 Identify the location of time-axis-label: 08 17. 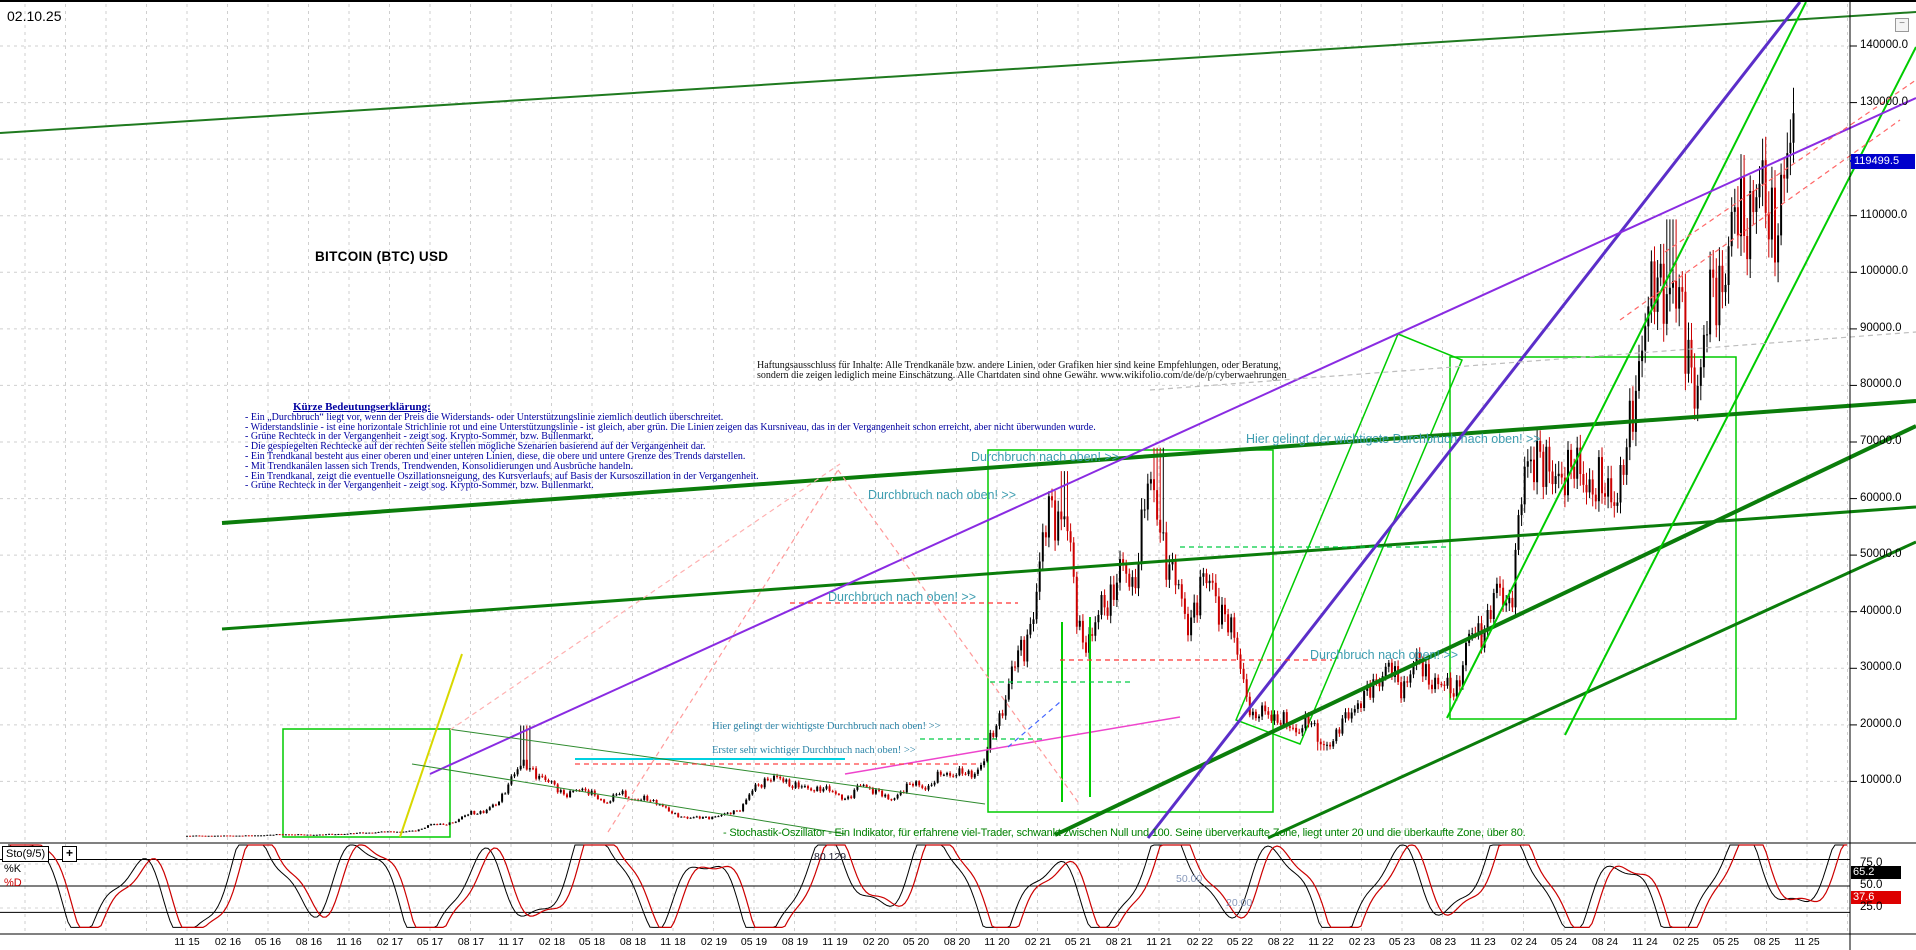
(471, 942).